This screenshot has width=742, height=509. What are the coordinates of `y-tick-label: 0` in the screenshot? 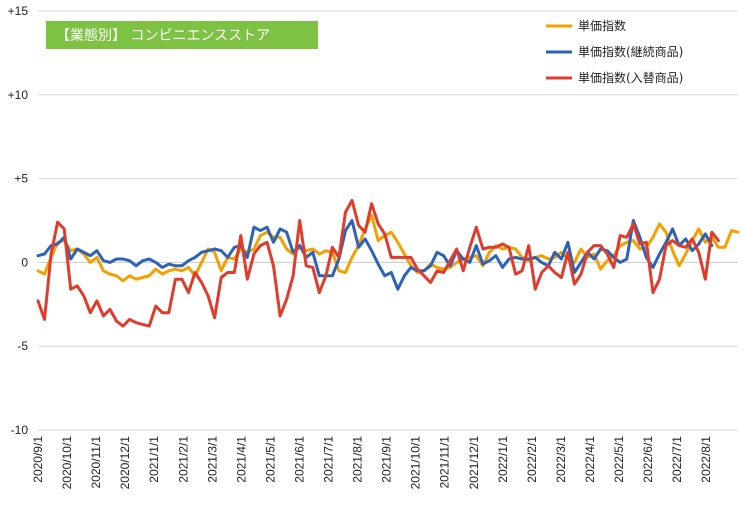 It's located at (24, 262).